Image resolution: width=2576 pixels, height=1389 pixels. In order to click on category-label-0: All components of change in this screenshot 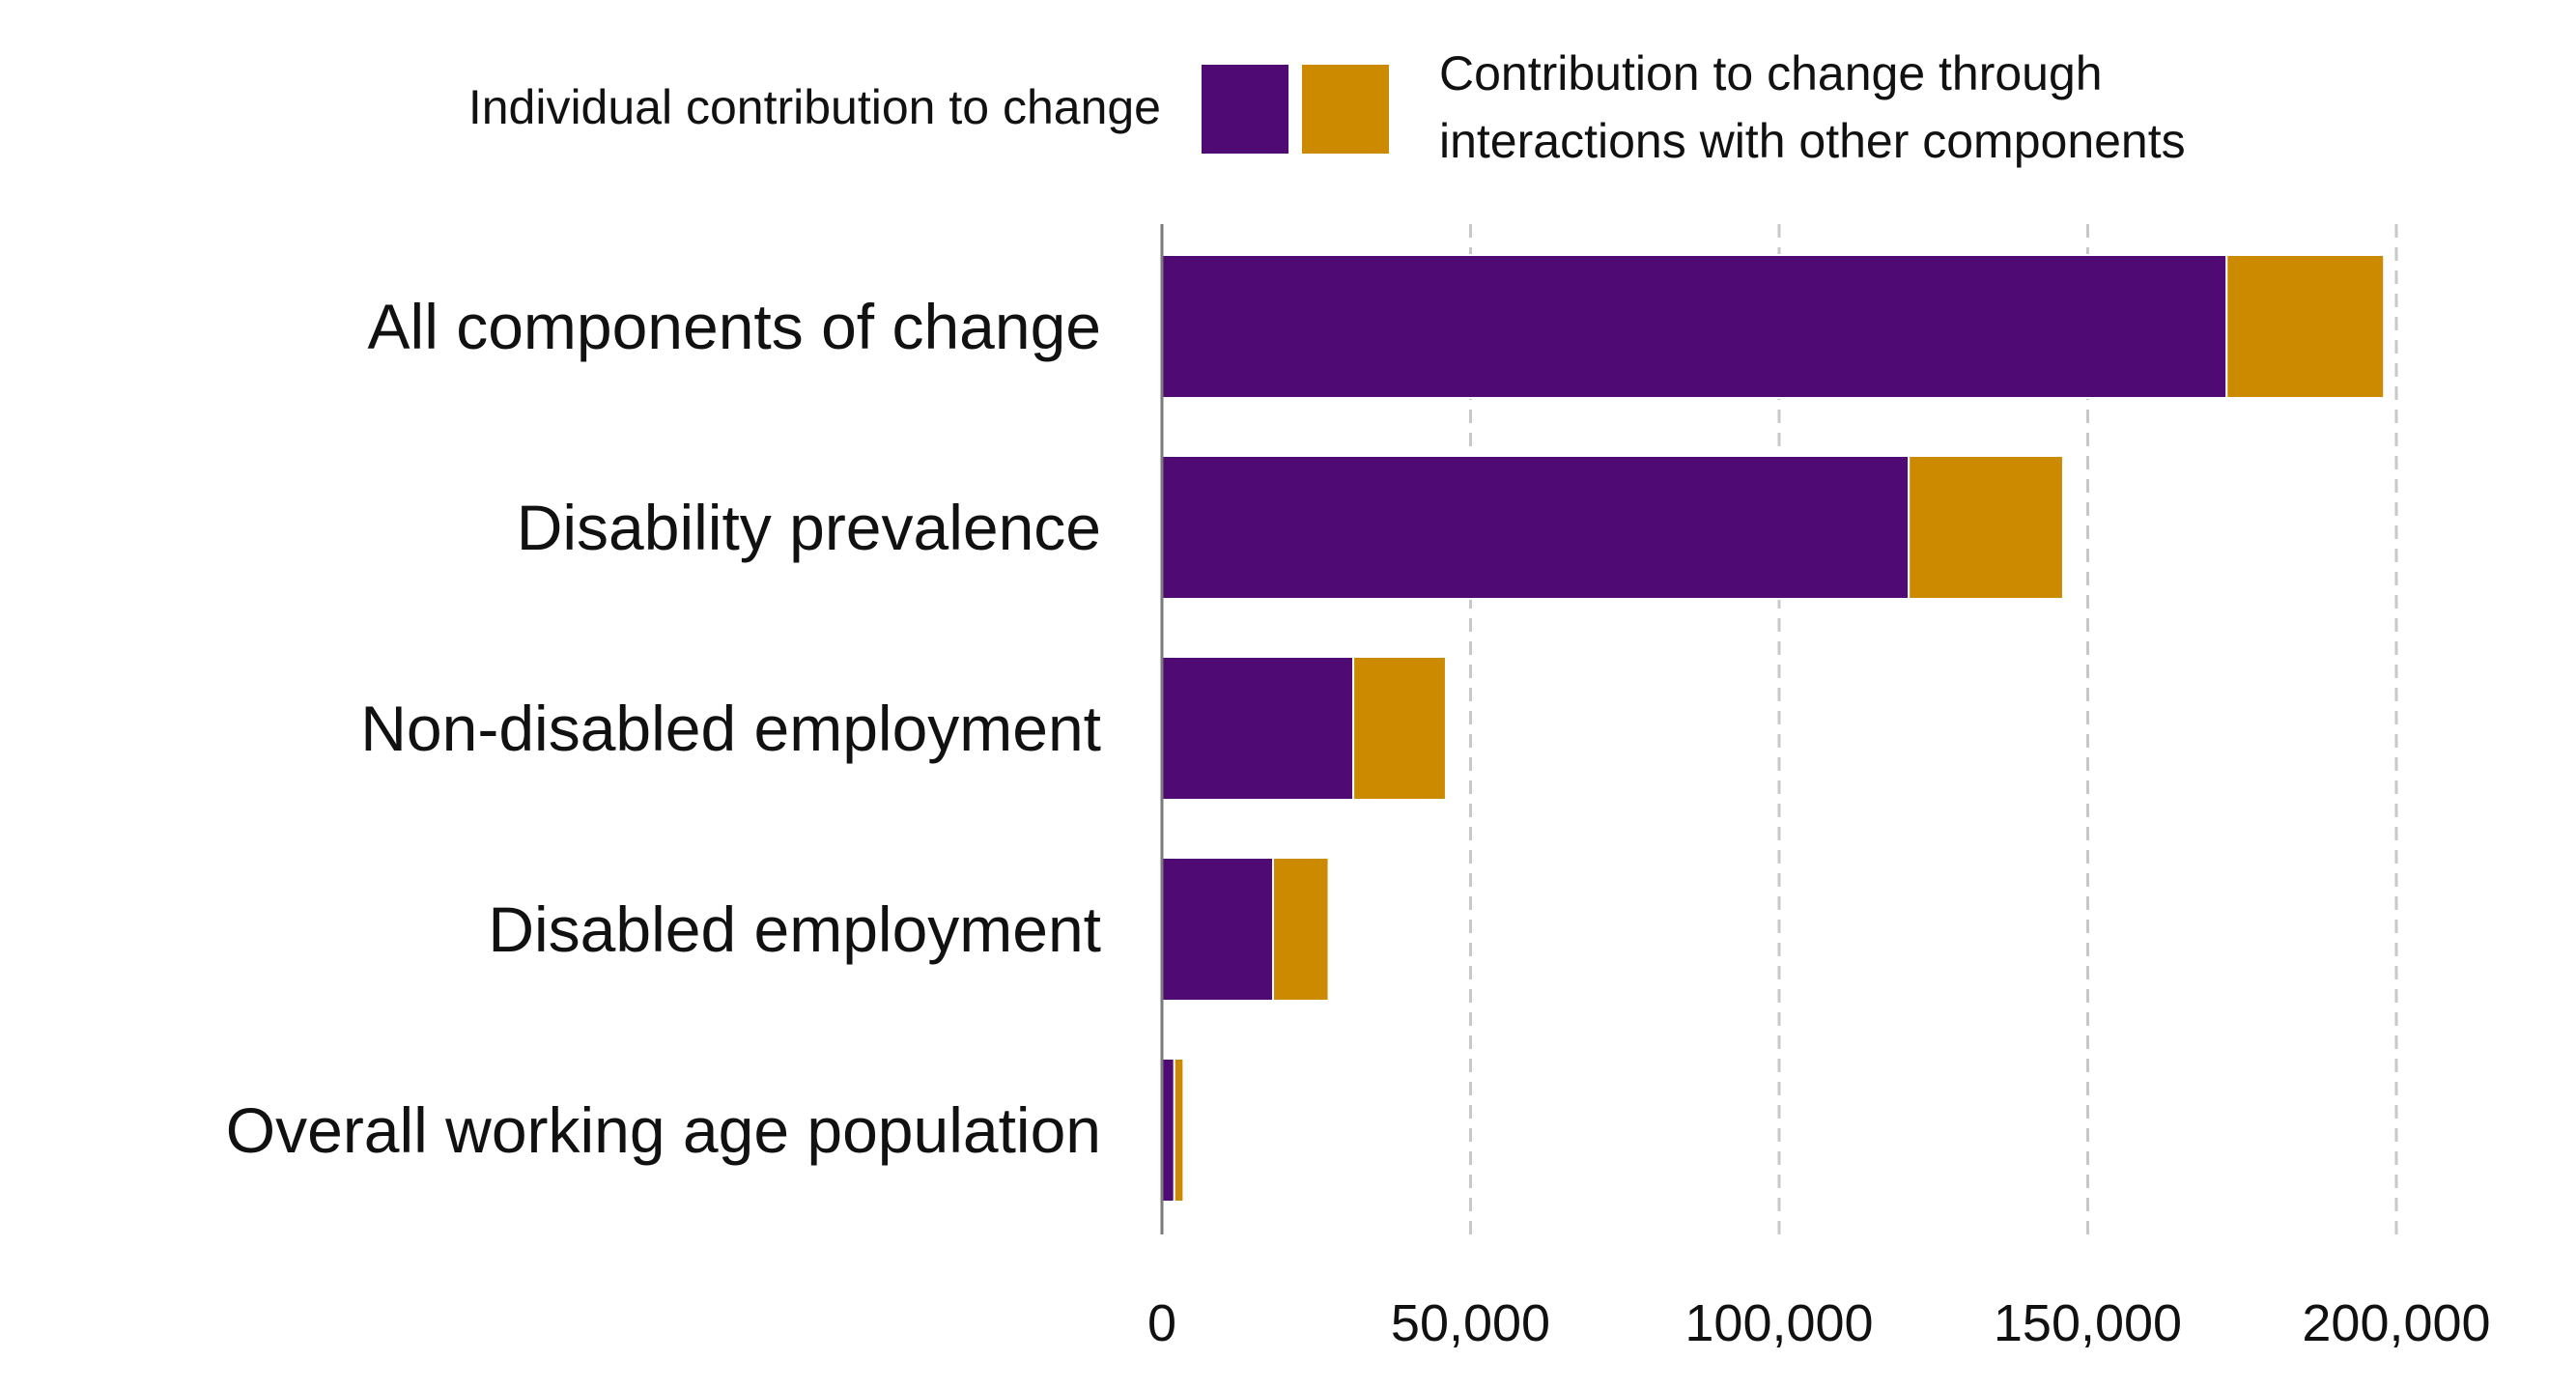, I will do `click(734, 326)`.